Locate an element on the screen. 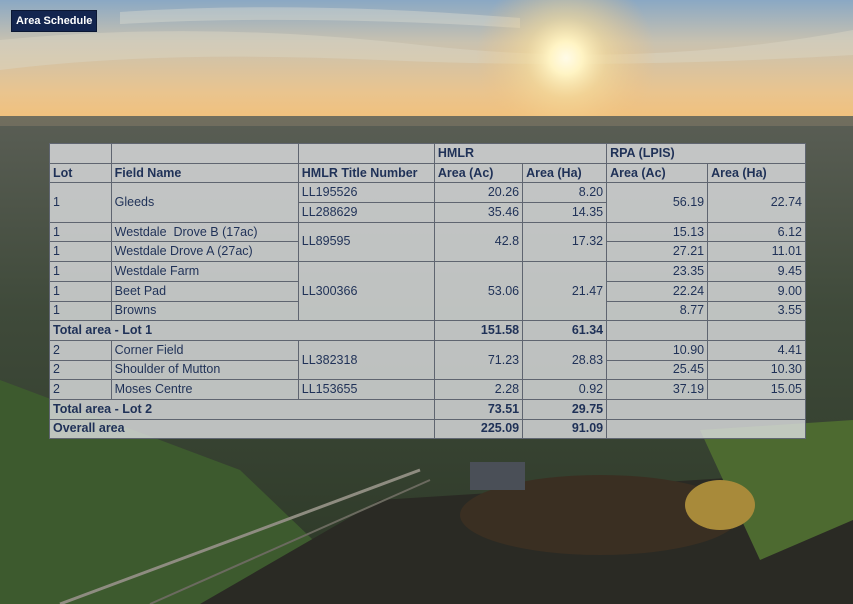 This screenshot has width=853, height=604. hmlr-area-ac-cell: 71.23 is located at coordinates (478, 360).